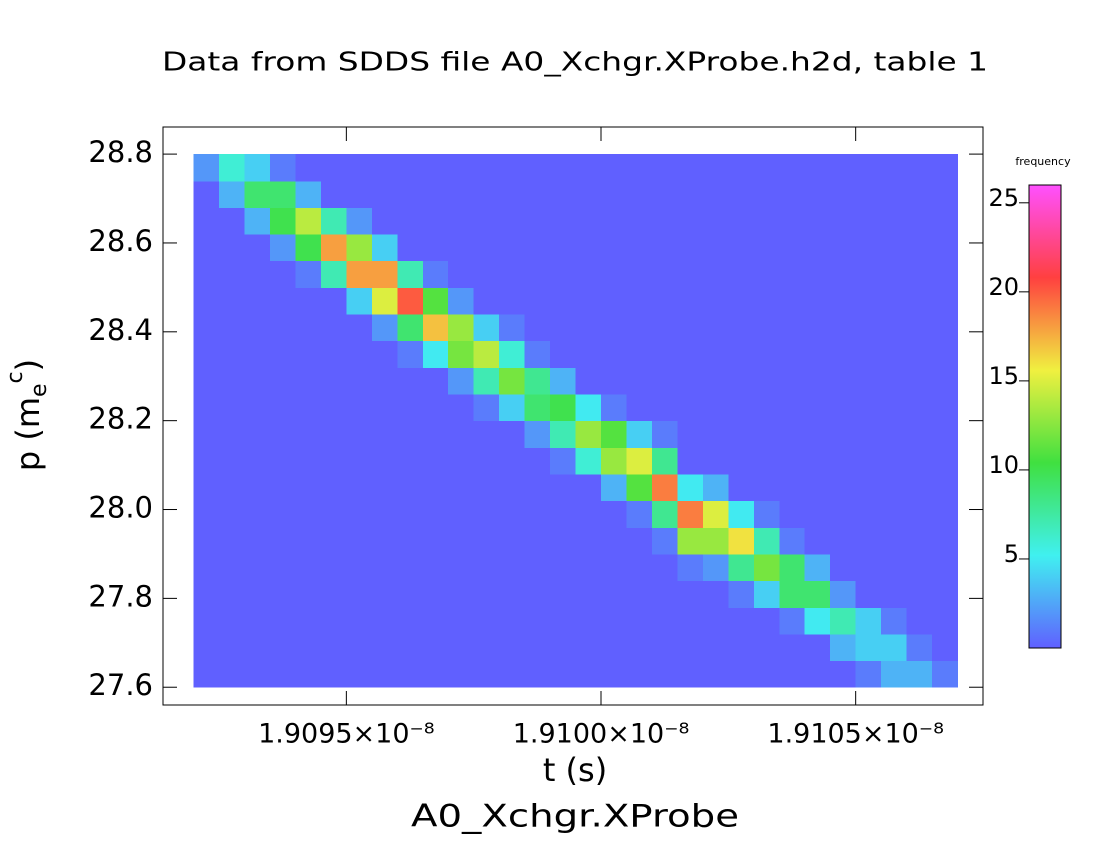  I want to click on x-tick-label: 1.9095×10⁻⁸, so click(346, 734).